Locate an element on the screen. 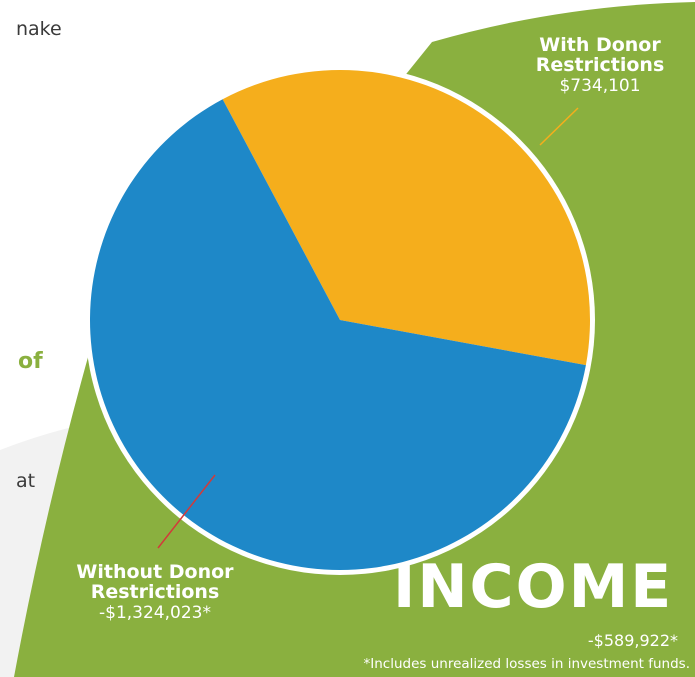 The height and width of the screenshot is (677, 695). chart-title: INCOME is located at coordinates (533, 587).